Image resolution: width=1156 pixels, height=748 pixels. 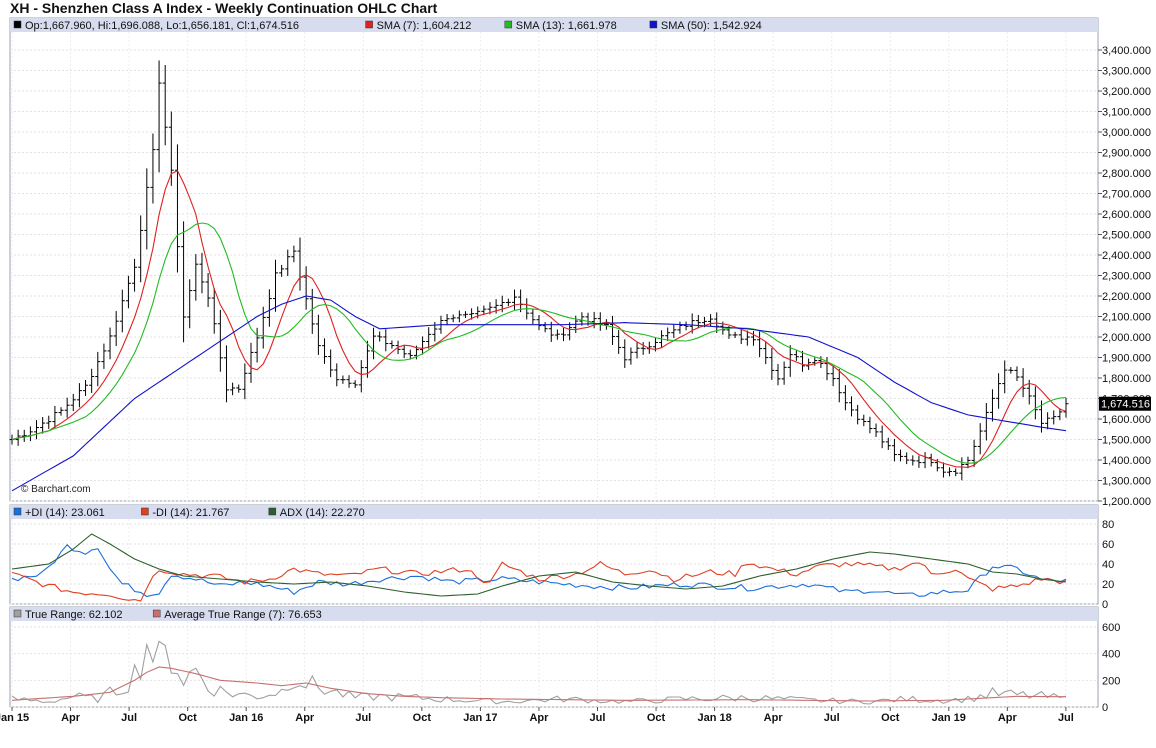 What do you see at coordinates (1126, 133) in the screenshot?
I see `price-y-tick-label: 3,000.000` at bounding box center [1126, 133].